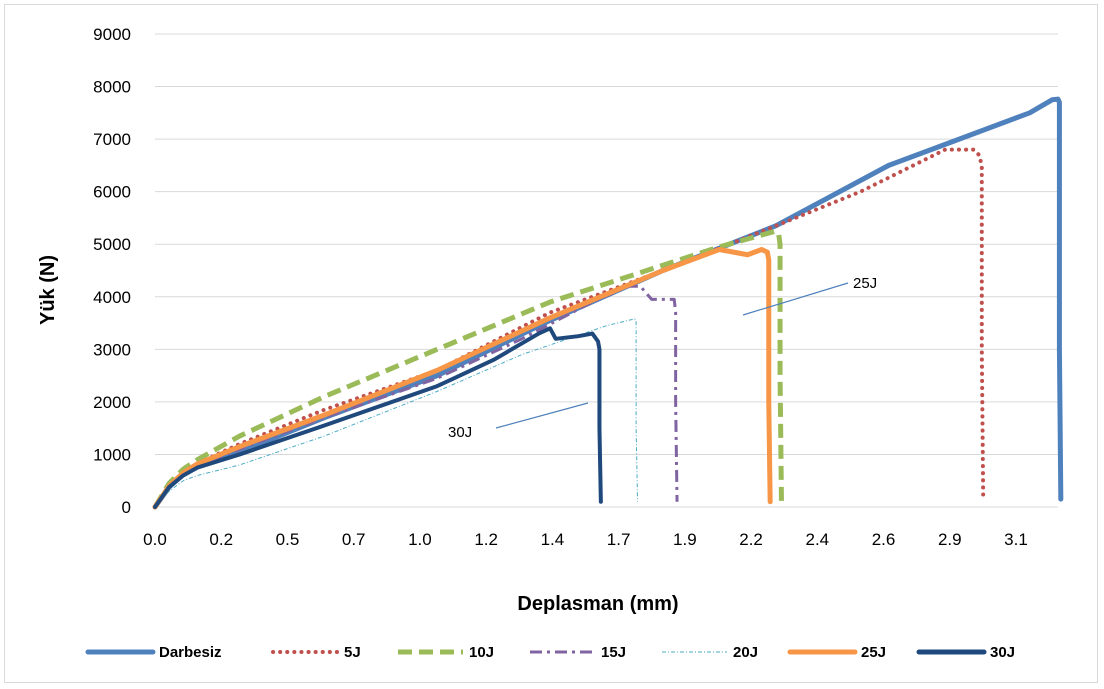 The image size is (1104, 689). What do you see at coordinates (950, 539) in the screenshot?
I see `x-tick-label: 2.9` at bounding box center [950, 539].